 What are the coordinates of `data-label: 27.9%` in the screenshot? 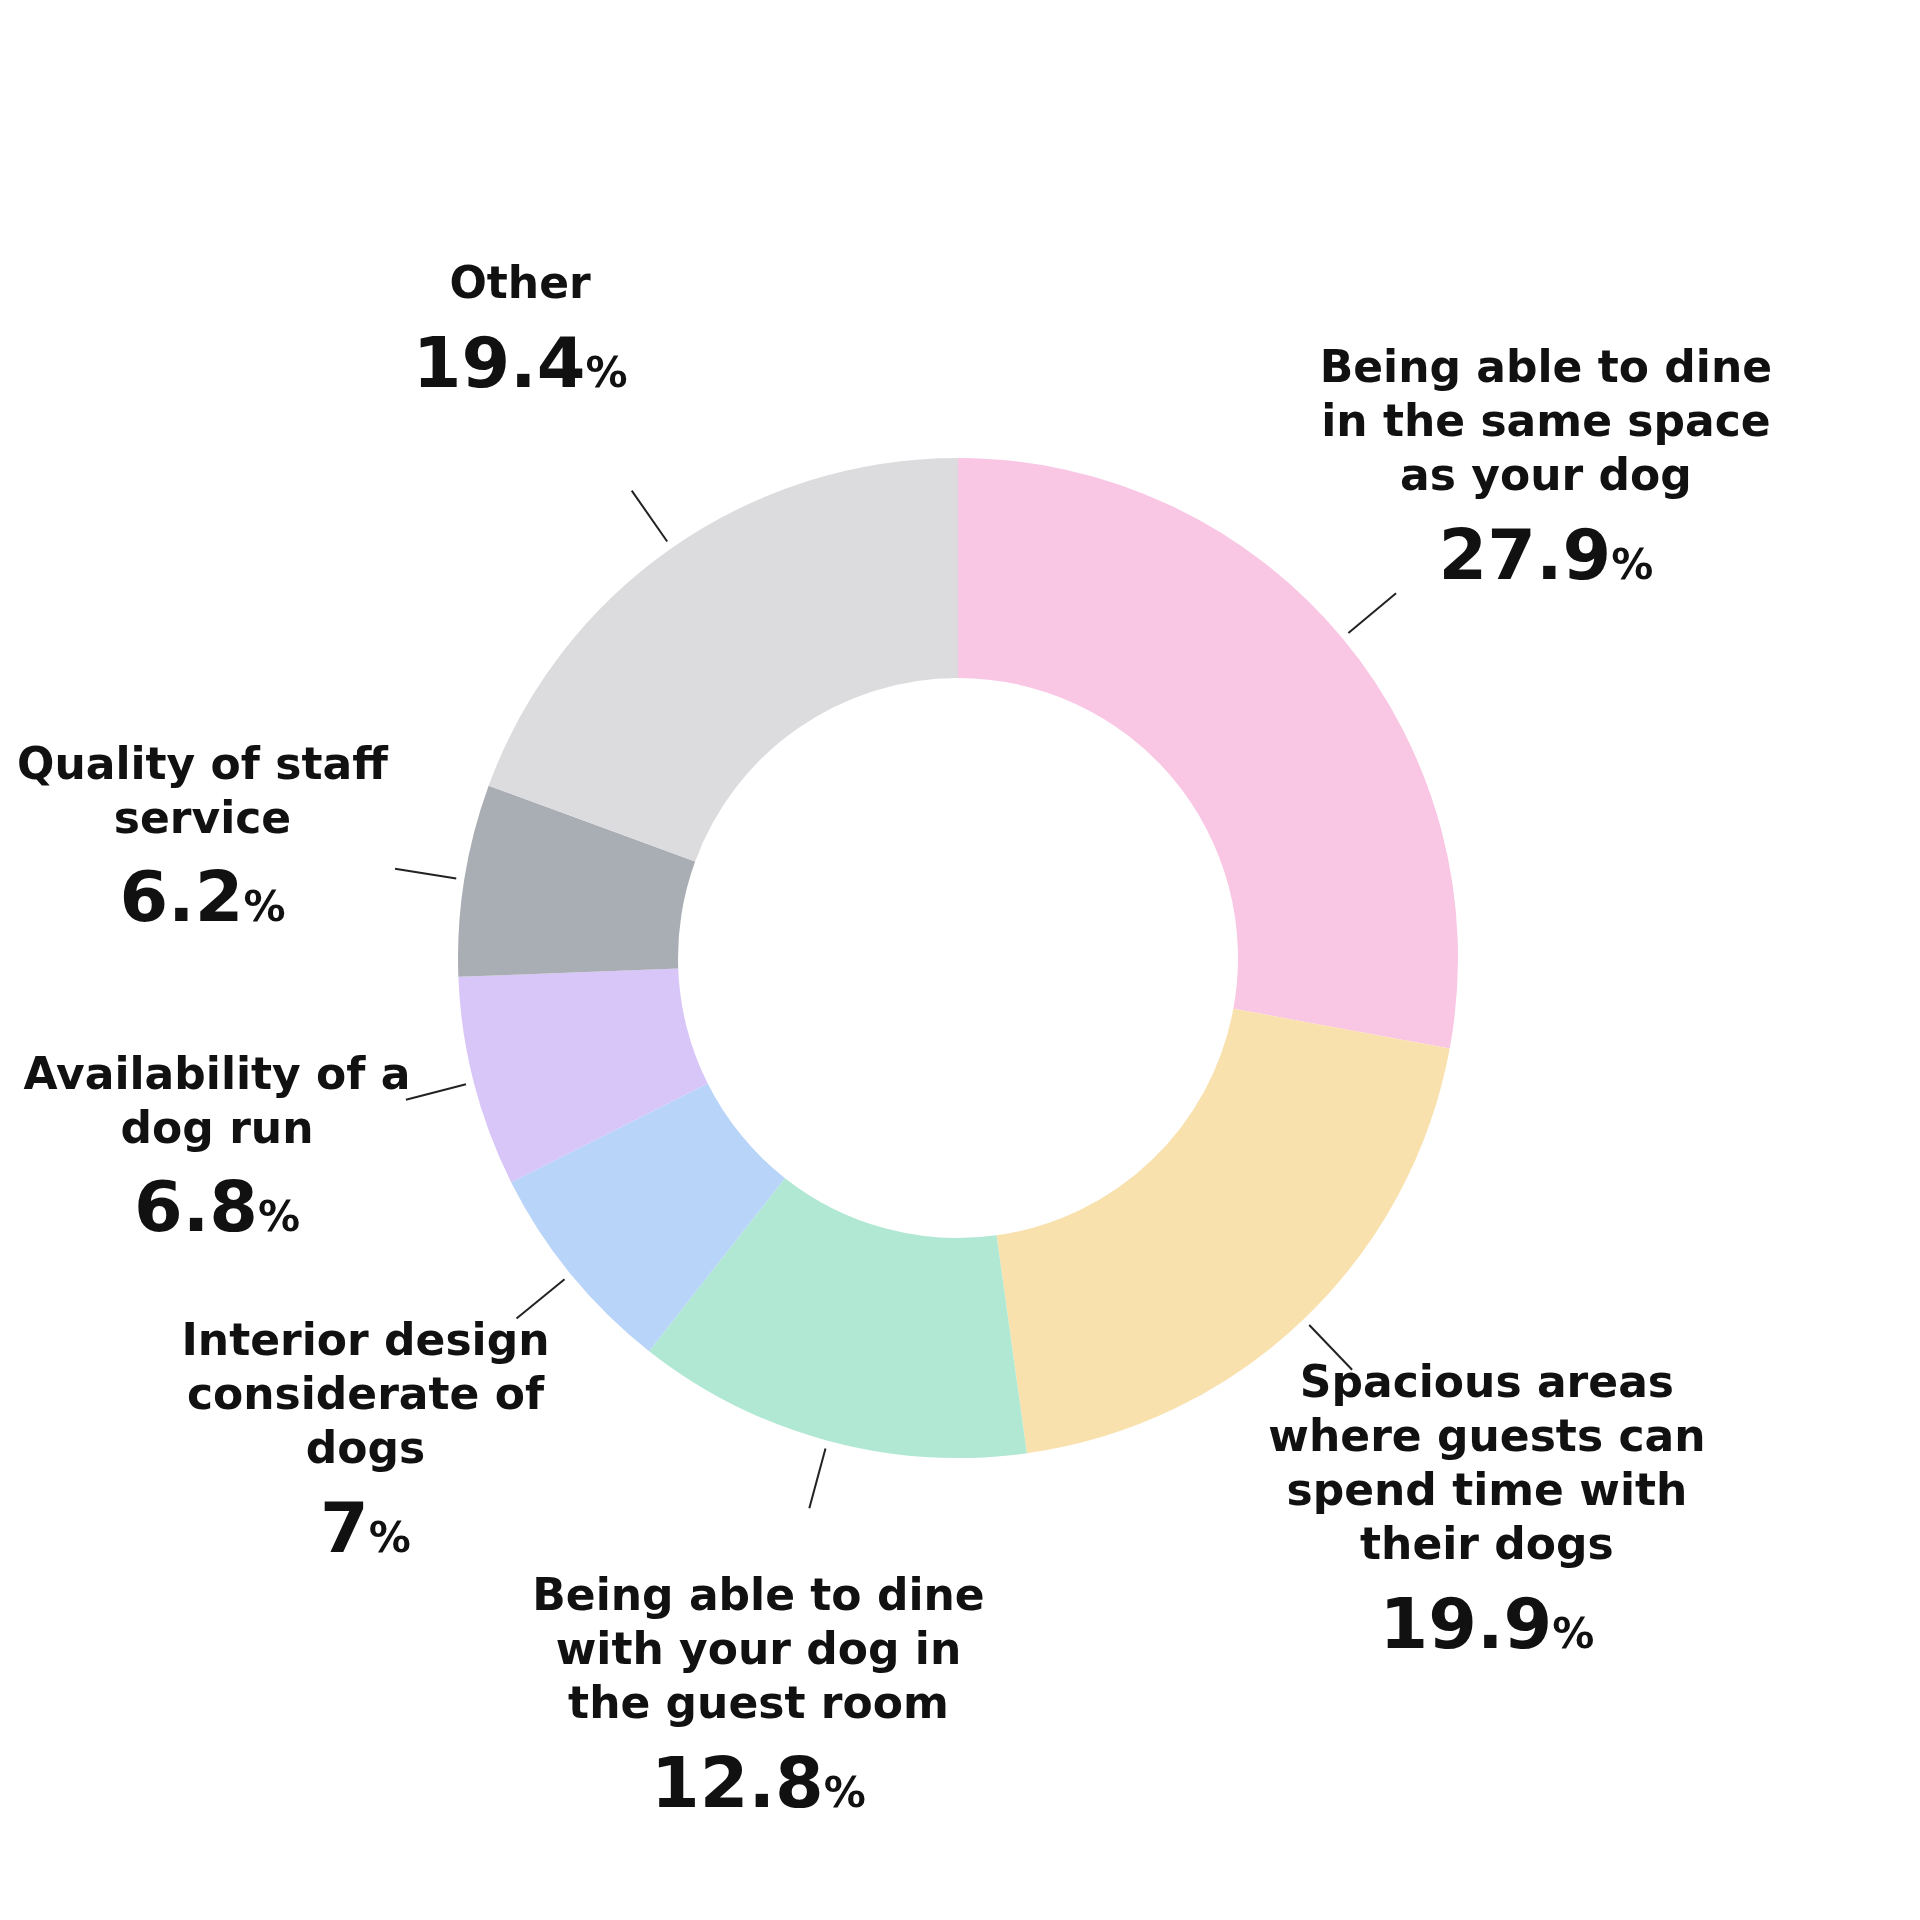 It's located at (1546, 554).